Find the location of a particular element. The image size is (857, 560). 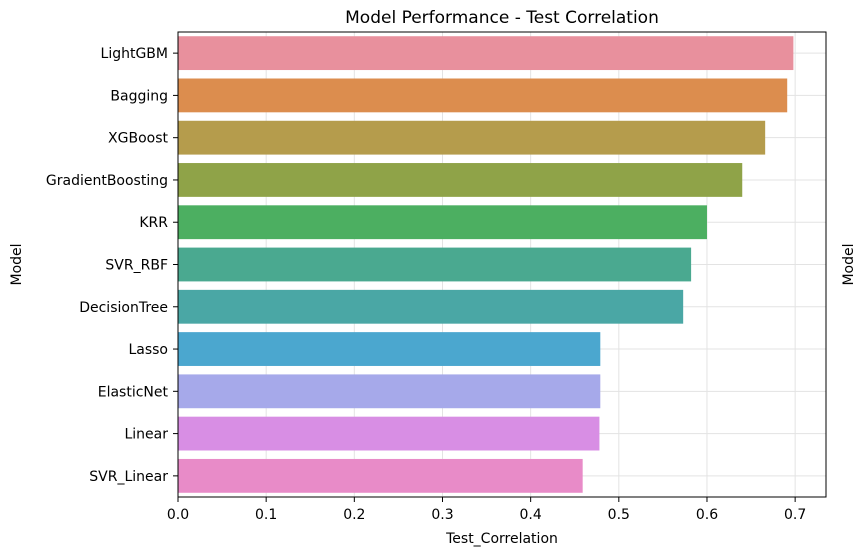

y-axis-label: Model is located at coordinates (17, 264).